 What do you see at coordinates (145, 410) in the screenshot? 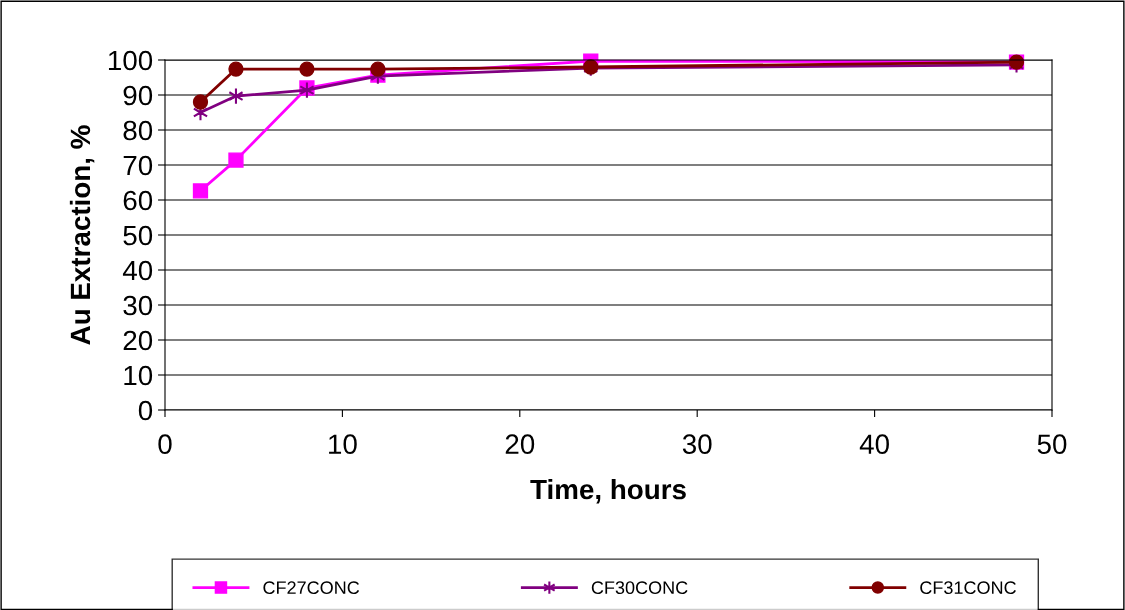
I see `y-tick-label: 0` at bounding box center [145, 410].